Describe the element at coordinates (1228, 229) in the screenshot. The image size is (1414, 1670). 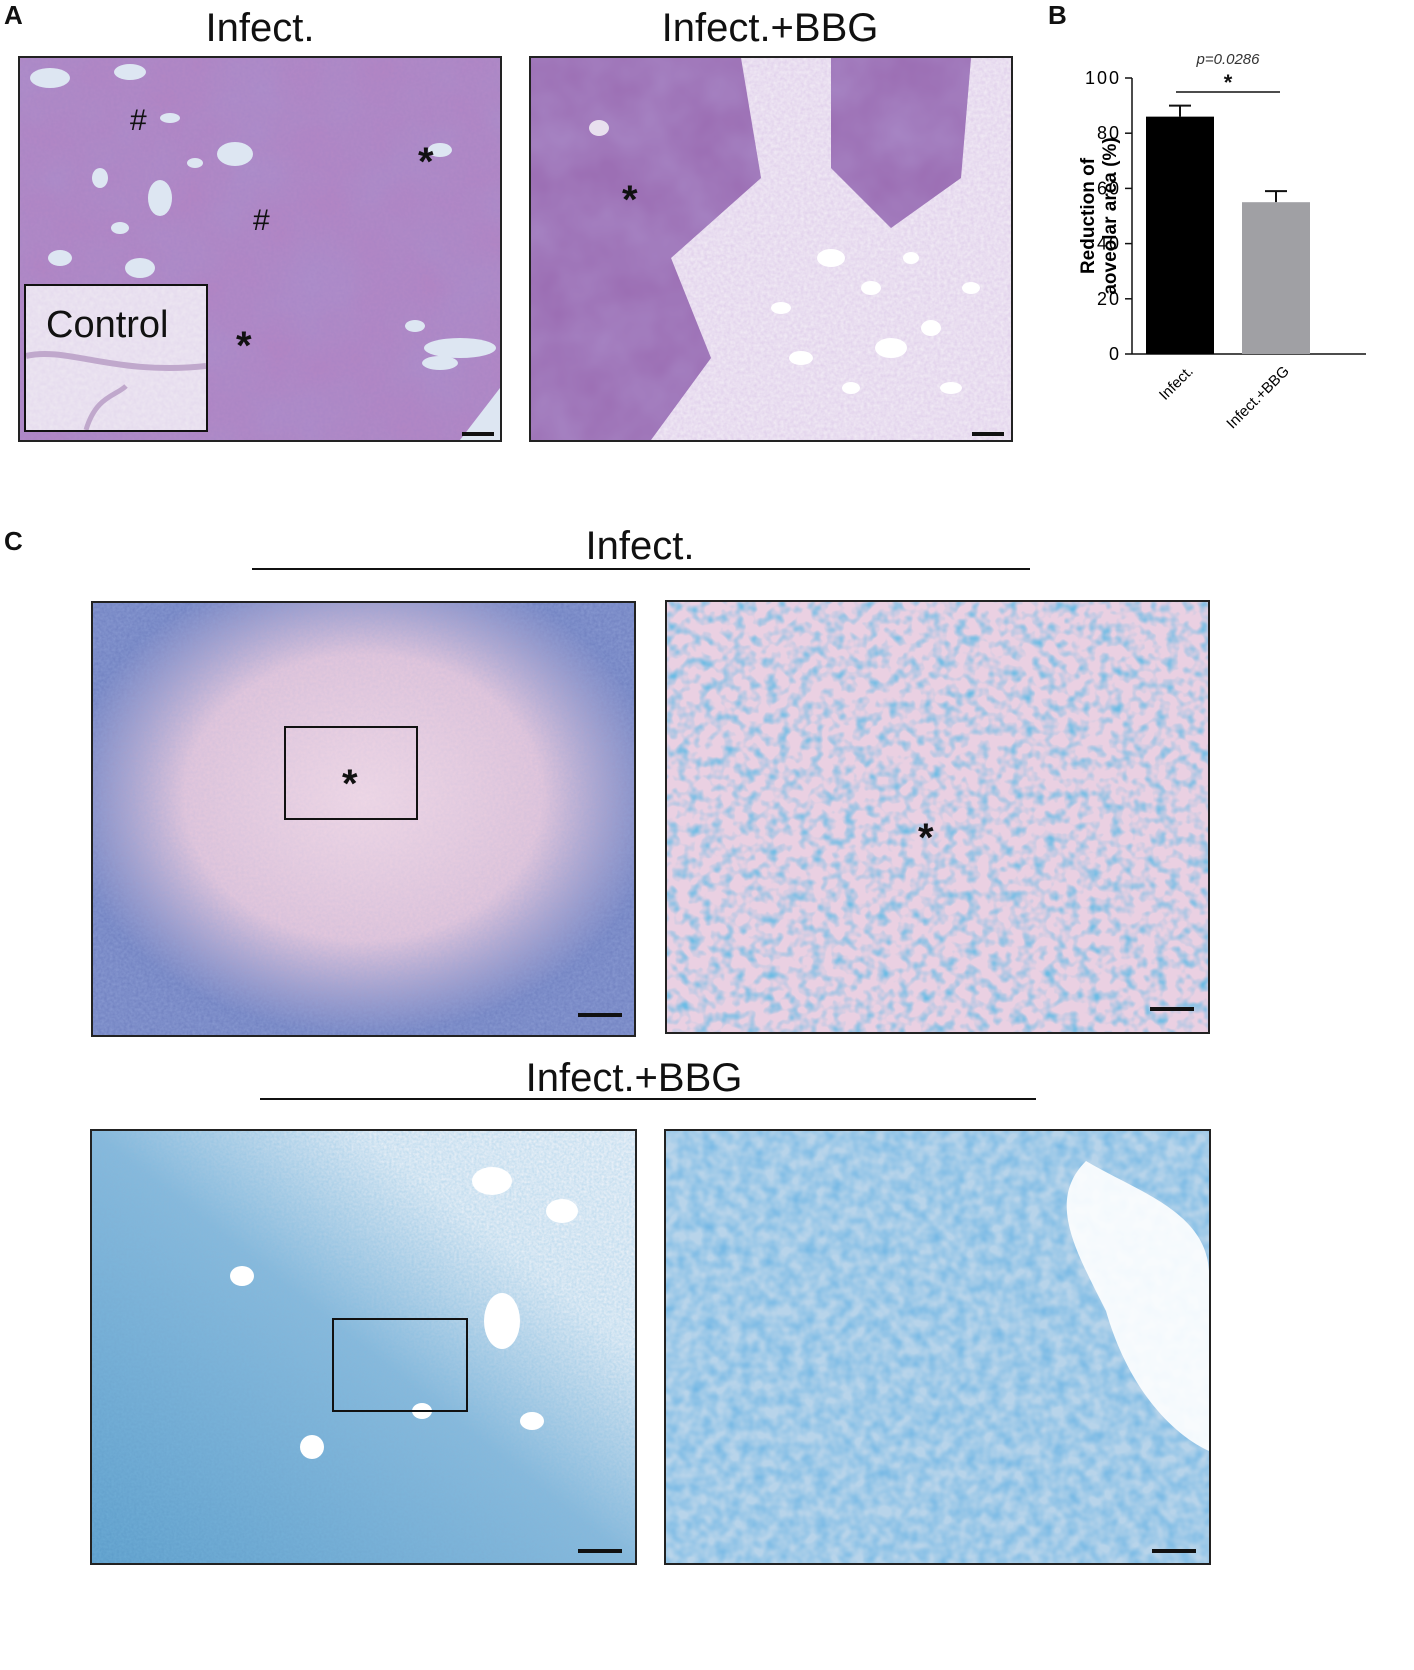
I see `bars` at that location.